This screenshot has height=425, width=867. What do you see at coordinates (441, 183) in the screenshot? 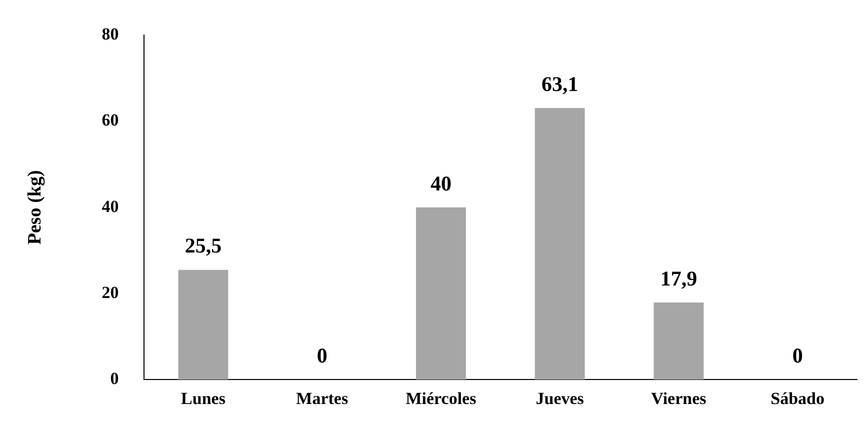
I see `data-label: 40` at bounding box center [441, 183].